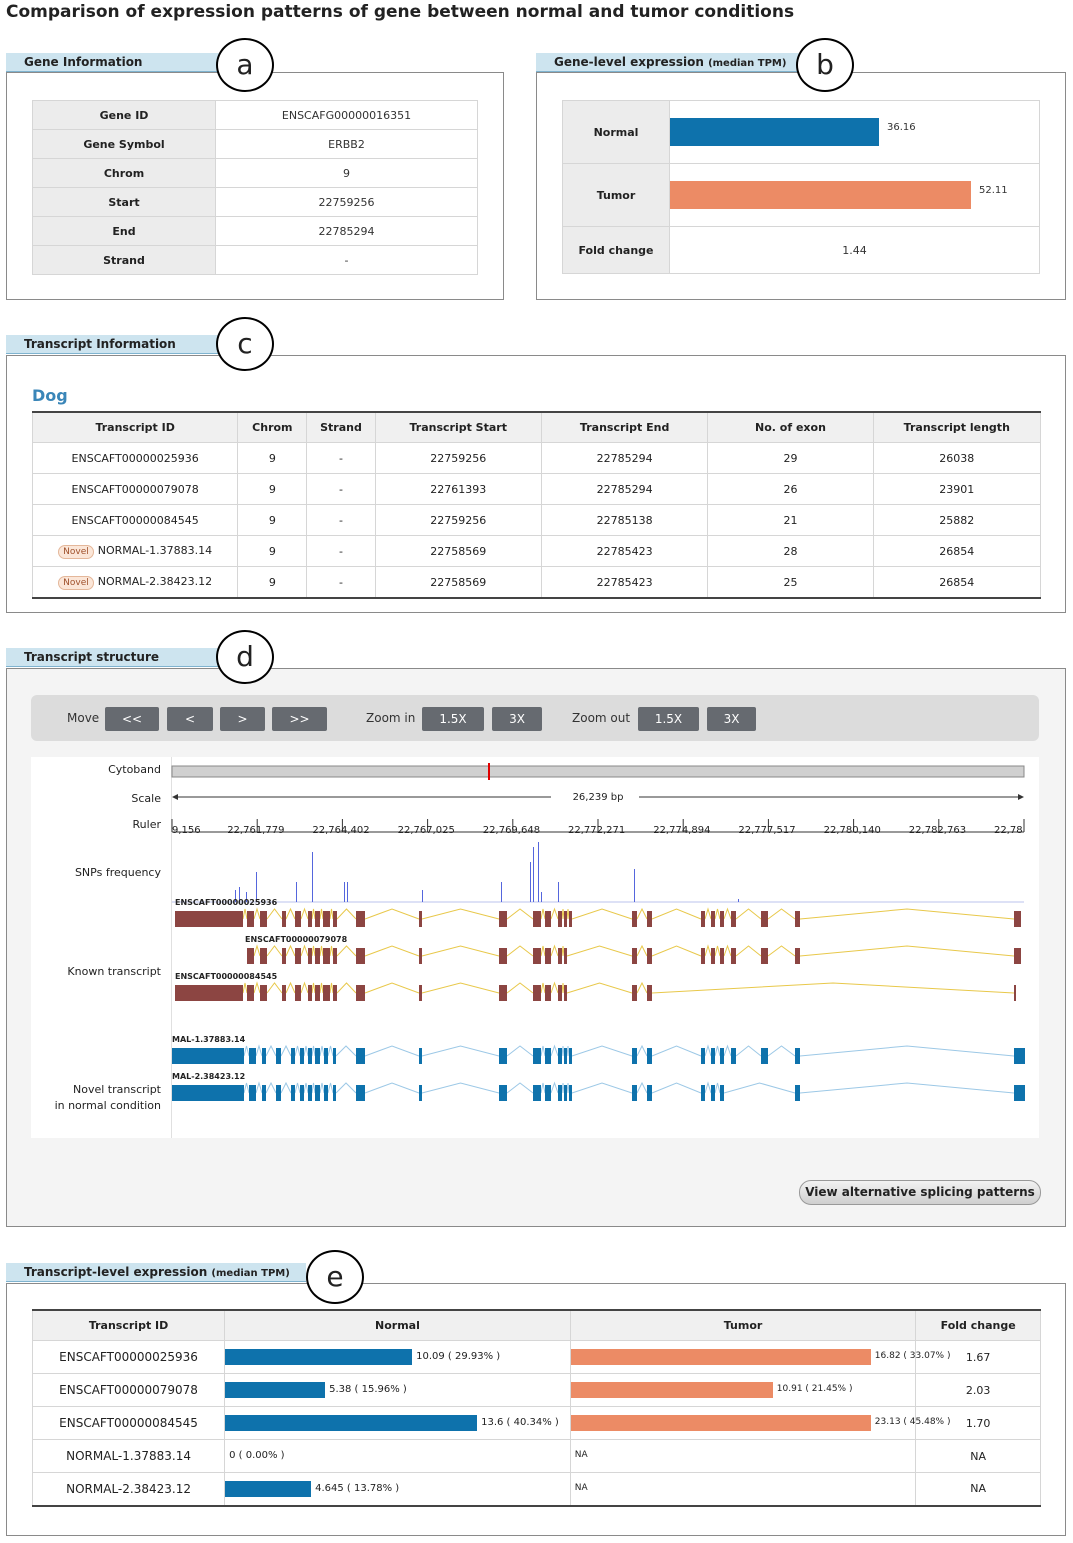  I want to click on fold-change-label: Fold change, so click(616, 250).